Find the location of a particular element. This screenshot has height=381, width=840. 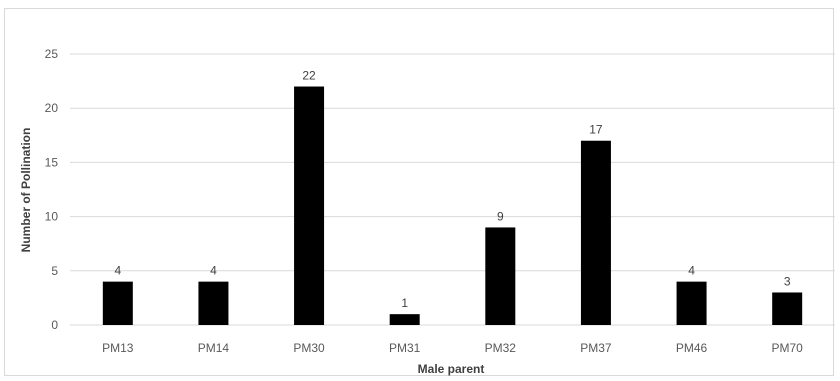

y-axis-ticks: 0 5 10 15 20 25 is located at coordinates (52, 189).